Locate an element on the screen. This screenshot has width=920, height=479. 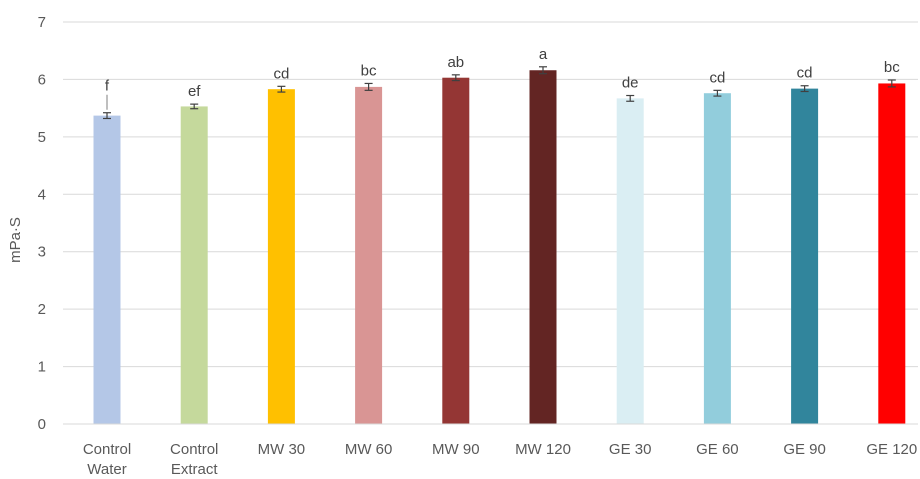
y-axis: 0 1 2 3 4 5 6 7 is located at coordinates (42, 223).